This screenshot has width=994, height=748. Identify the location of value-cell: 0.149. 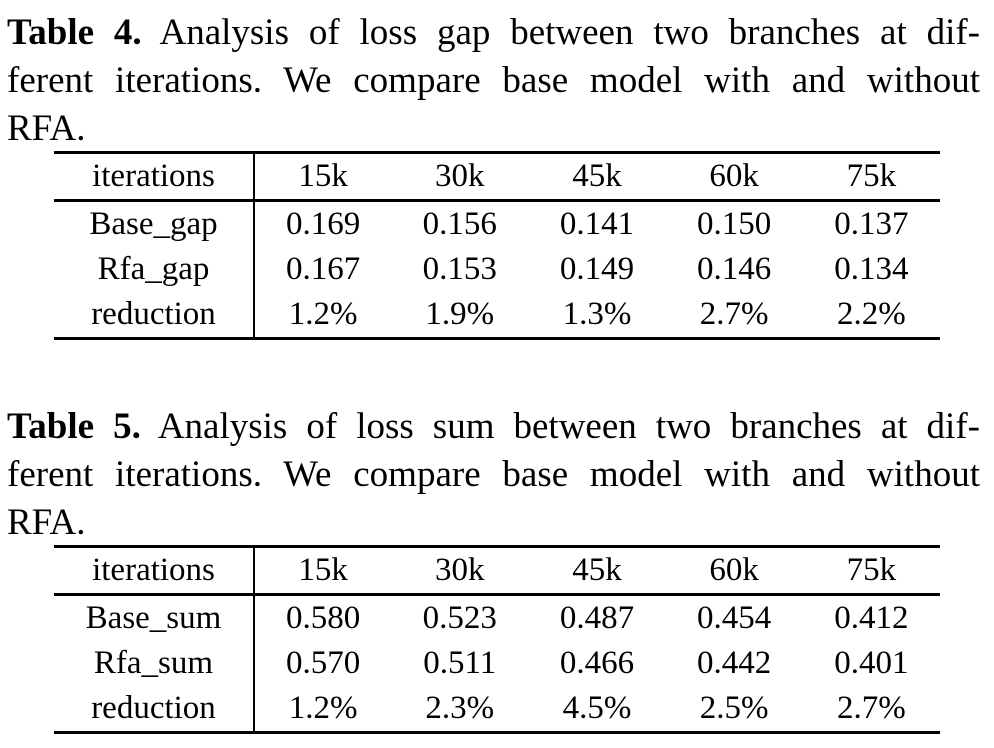
(597, 269).